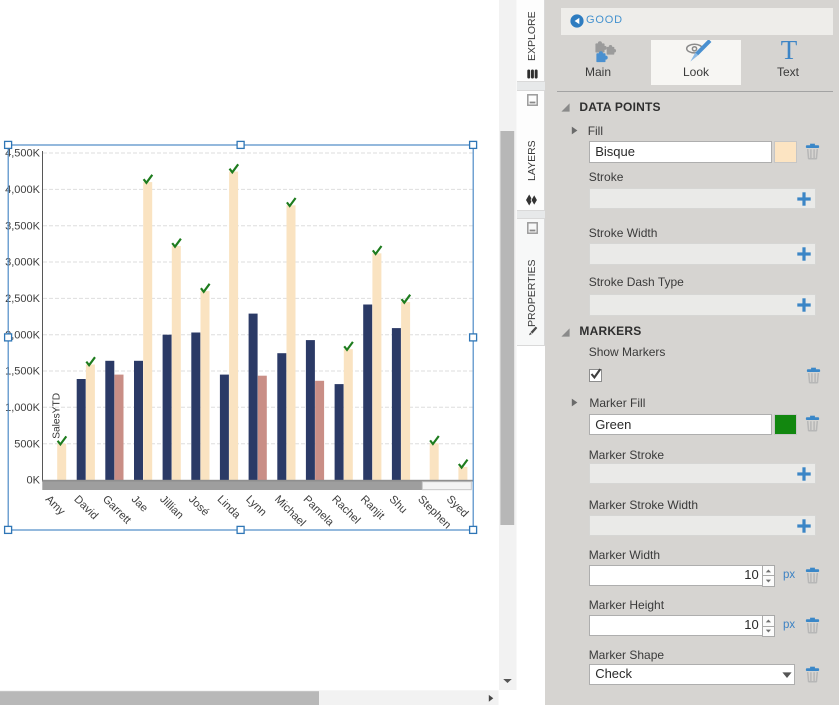 This screenshot has height=705, width=839. I want to click on svg-text: Amy, so click(55, 505).